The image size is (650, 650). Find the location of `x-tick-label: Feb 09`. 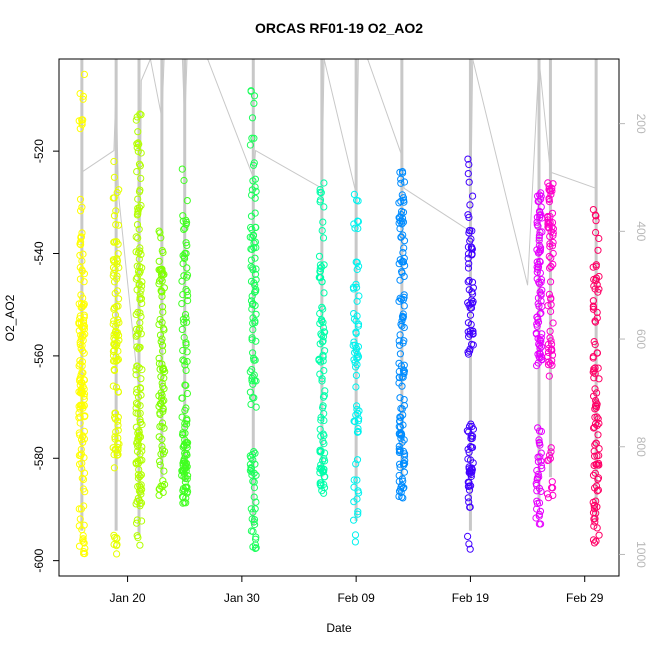

x-tick-label: Feb 09 is located at coordinates (356, 598).